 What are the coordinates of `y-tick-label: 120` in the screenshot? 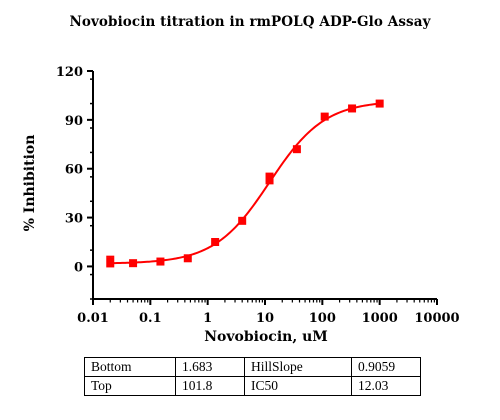 It's located at (69, 72).